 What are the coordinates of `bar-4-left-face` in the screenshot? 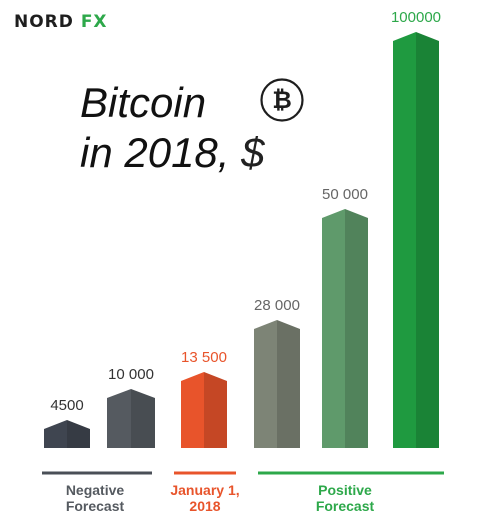 It's located at (265, 384).